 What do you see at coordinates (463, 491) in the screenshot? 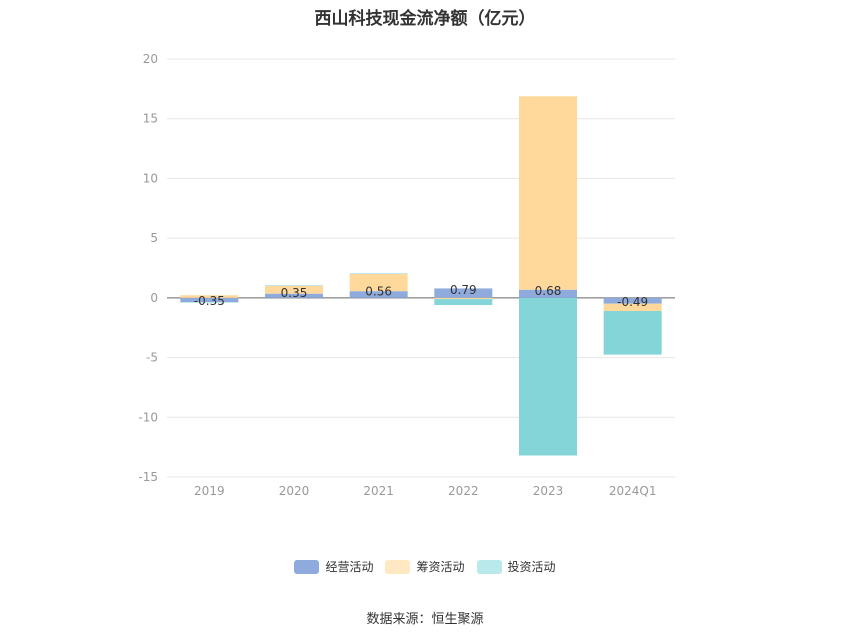
I see `x-tick-label: 2022` at bounding box center [463, 491].